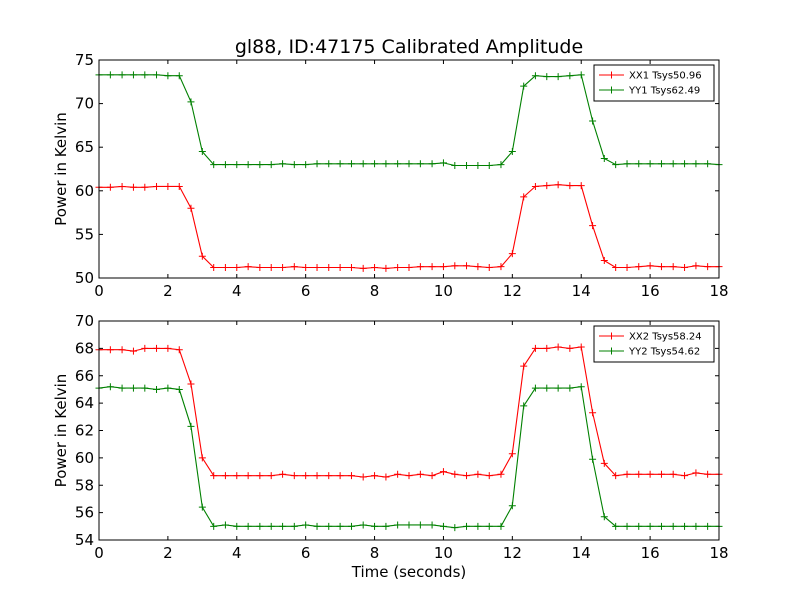 Image resolution: width=800 pixels, height=604 pixels. I want to click on legend: XX2 Tsys58.24 YY2 Tsys54.62, so click(654, 344).